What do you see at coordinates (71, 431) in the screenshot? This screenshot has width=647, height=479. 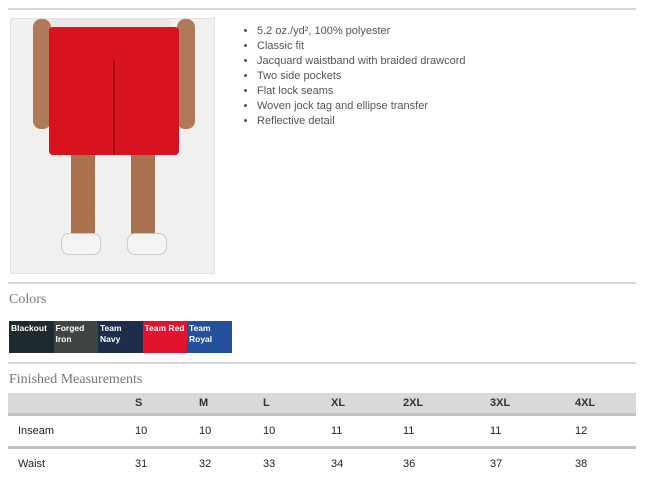 I see `row-label: Inseam` at bounding box center [71, 431].